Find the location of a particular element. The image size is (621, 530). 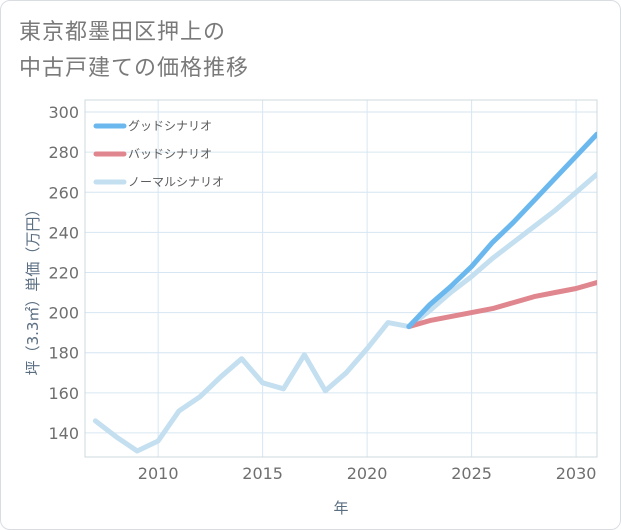

y-tick-label: 160 is located at coordinates (63, 393).